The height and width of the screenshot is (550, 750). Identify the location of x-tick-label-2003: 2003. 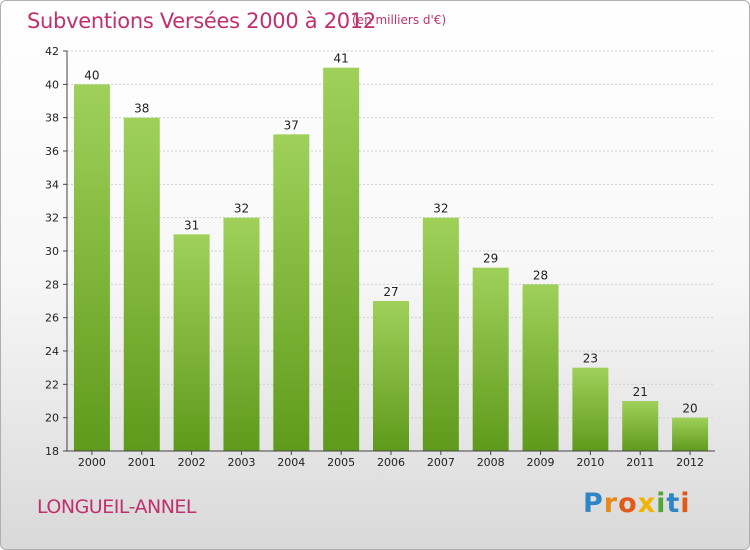
(241, 462).